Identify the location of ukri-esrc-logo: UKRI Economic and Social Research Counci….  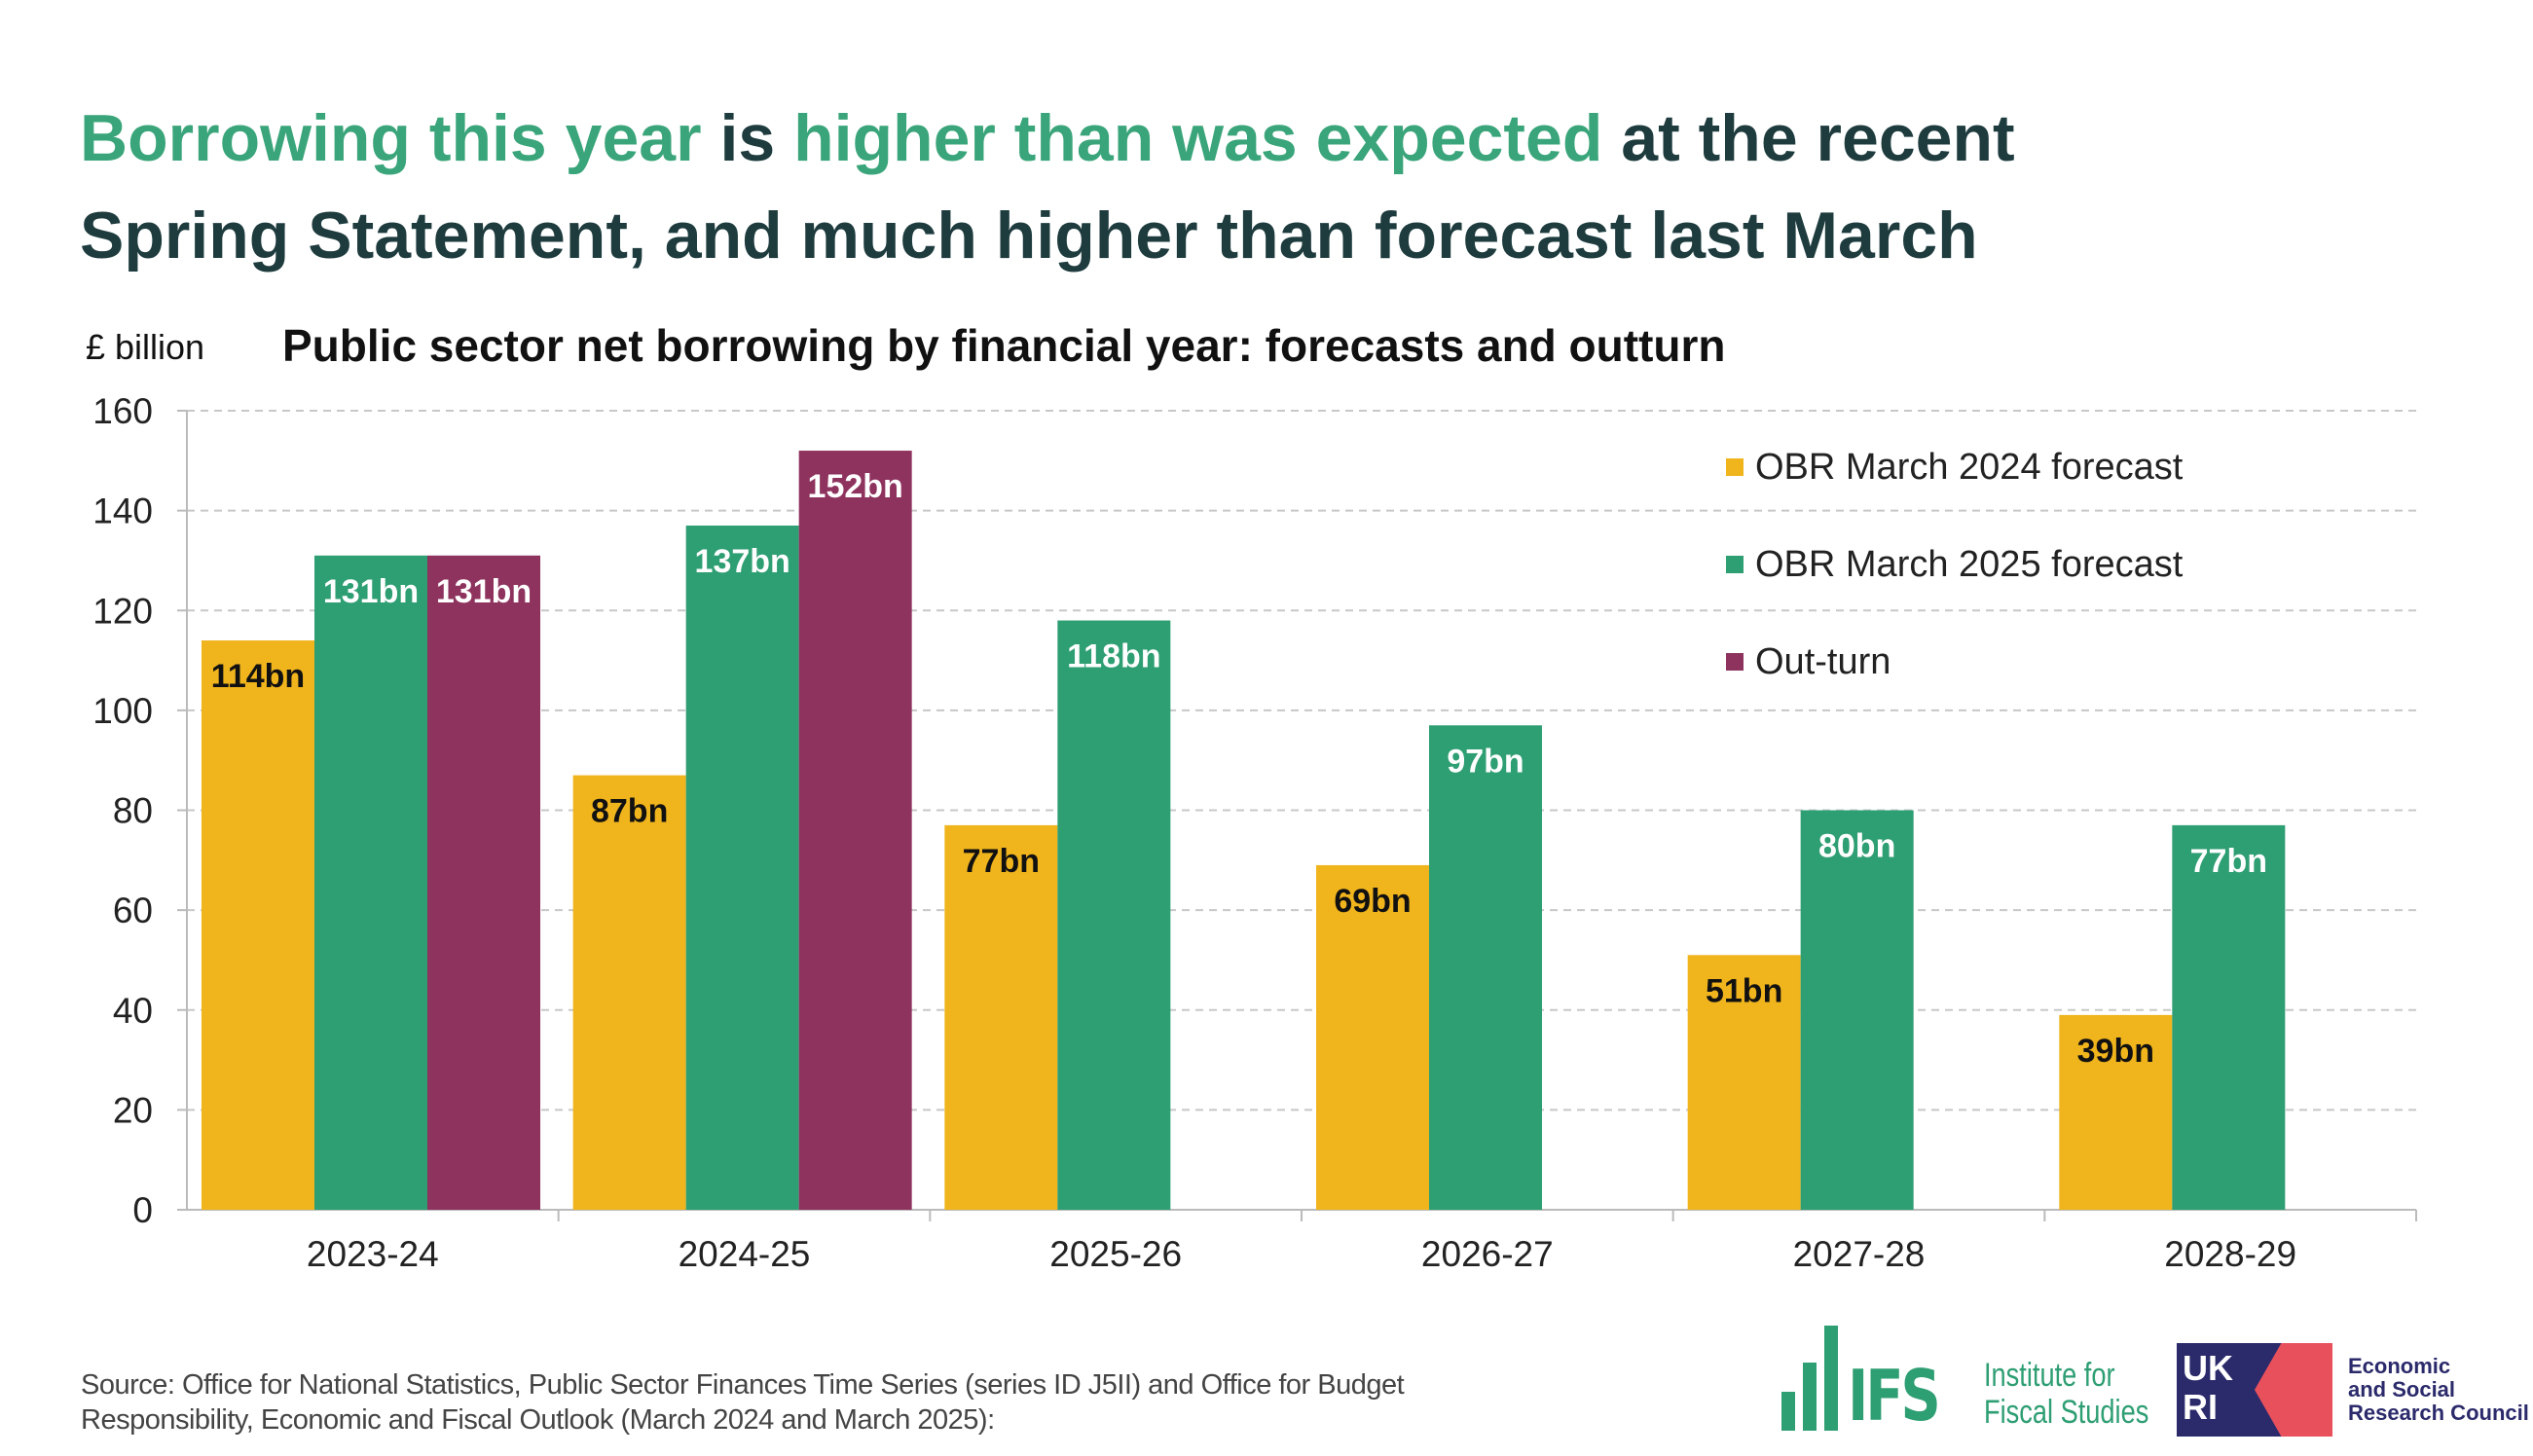
(2353, 1390).